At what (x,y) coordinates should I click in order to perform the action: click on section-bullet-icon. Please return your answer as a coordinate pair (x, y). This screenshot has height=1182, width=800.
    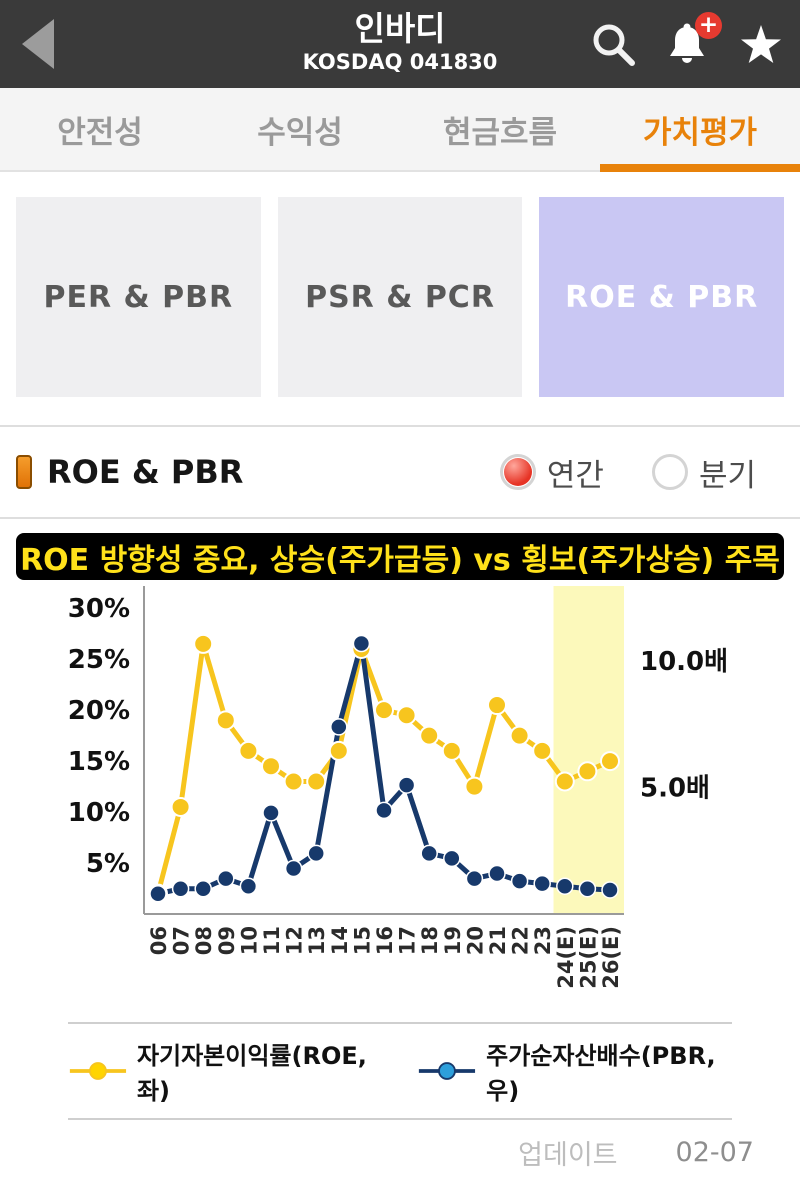
    Looking at the image, I should click on (24, 472).